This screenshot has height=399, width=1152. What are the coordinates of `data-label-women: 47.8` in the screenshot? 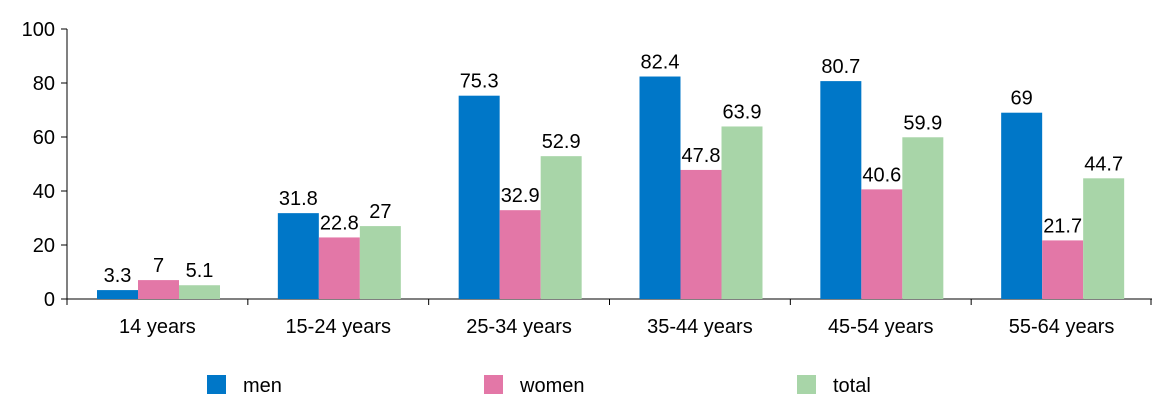 It's located at (701, 156).